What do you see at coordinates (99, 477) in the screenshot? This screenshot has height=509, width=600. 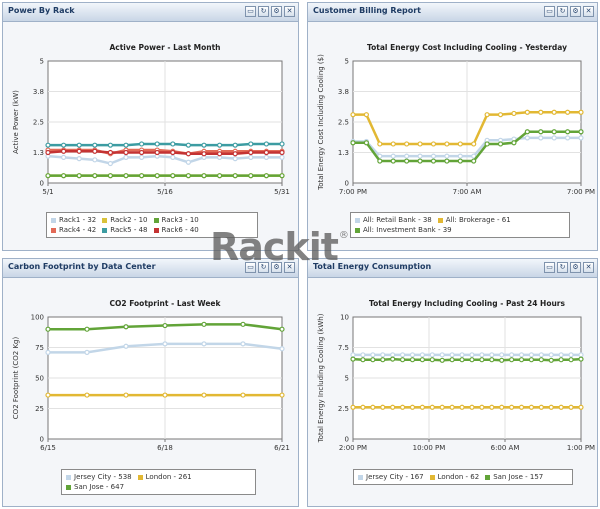 I see `legend-item: Jersey City - 538` at bounding box center [99, 477].